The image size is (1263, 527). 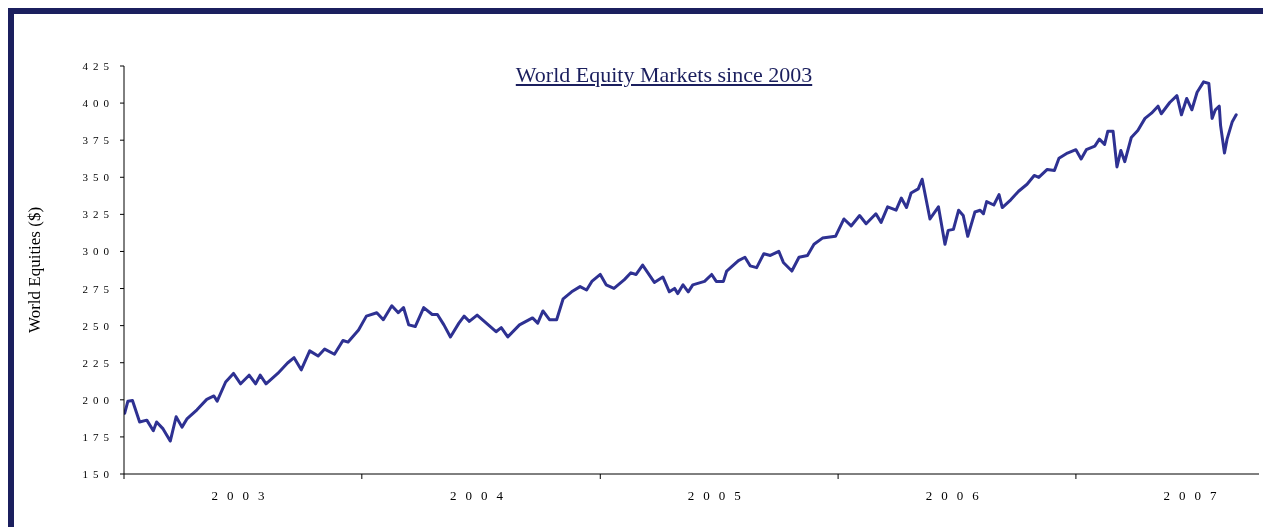 What do you see at coordinates (98, 362) in the screenshot?
I see `y-tick-label: 225` at bounding box center [98, 362].